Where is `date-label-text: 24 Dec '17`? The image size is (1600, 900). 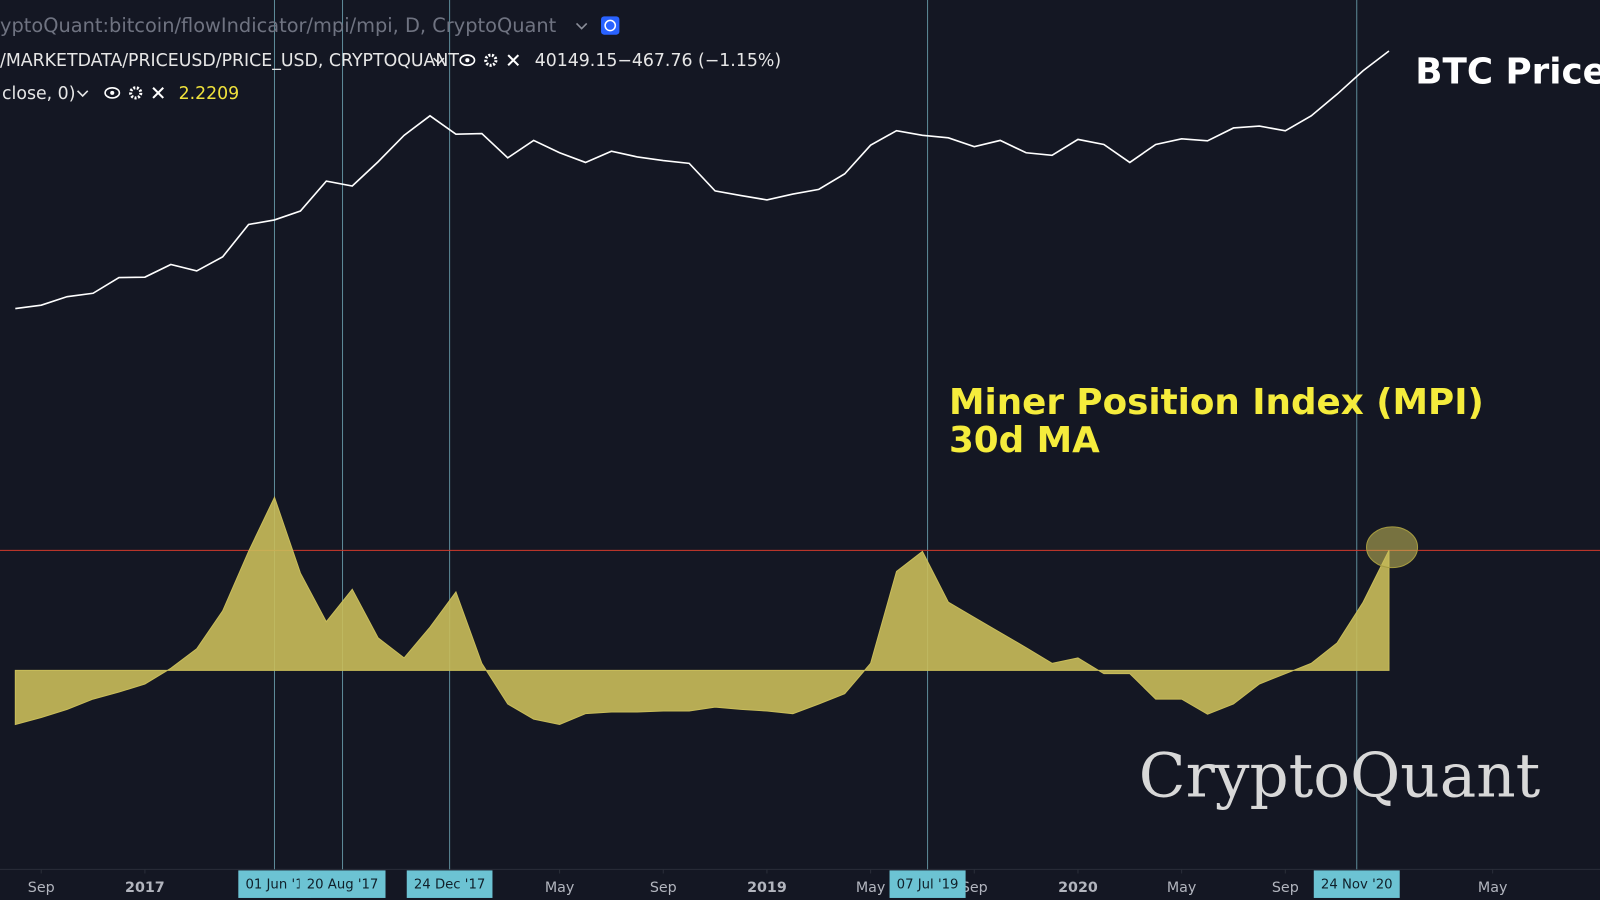
date-label-text: 24 Dec '17 is located at coordinates (449, 885).